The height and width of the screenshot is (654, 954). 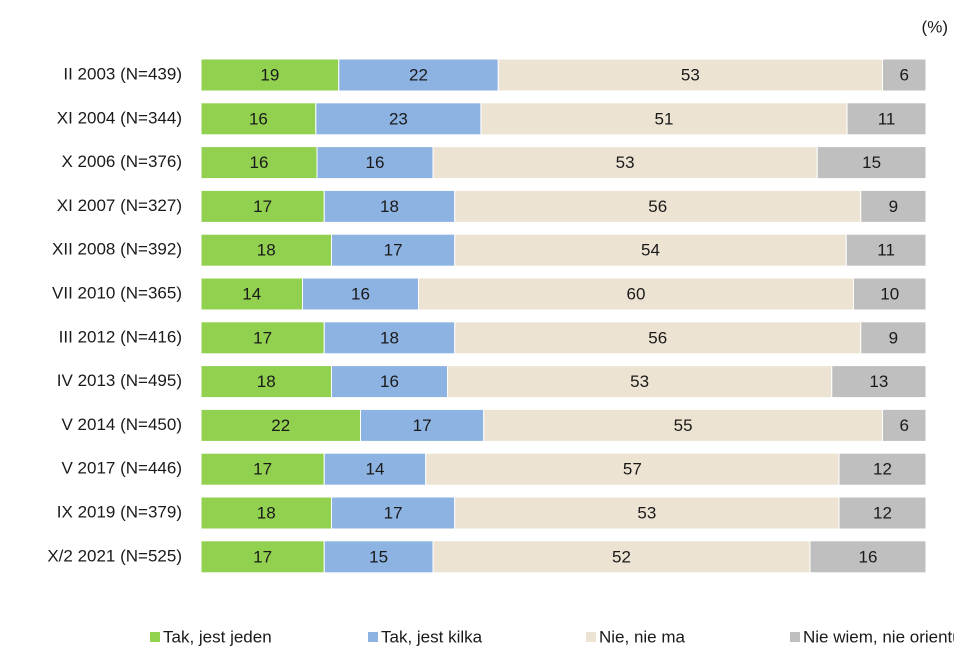 What do you see at coordinates (217, 636) in the screenshot?
I see `legend-label: Tak, jest jeden` at bounding box center [217, 636].